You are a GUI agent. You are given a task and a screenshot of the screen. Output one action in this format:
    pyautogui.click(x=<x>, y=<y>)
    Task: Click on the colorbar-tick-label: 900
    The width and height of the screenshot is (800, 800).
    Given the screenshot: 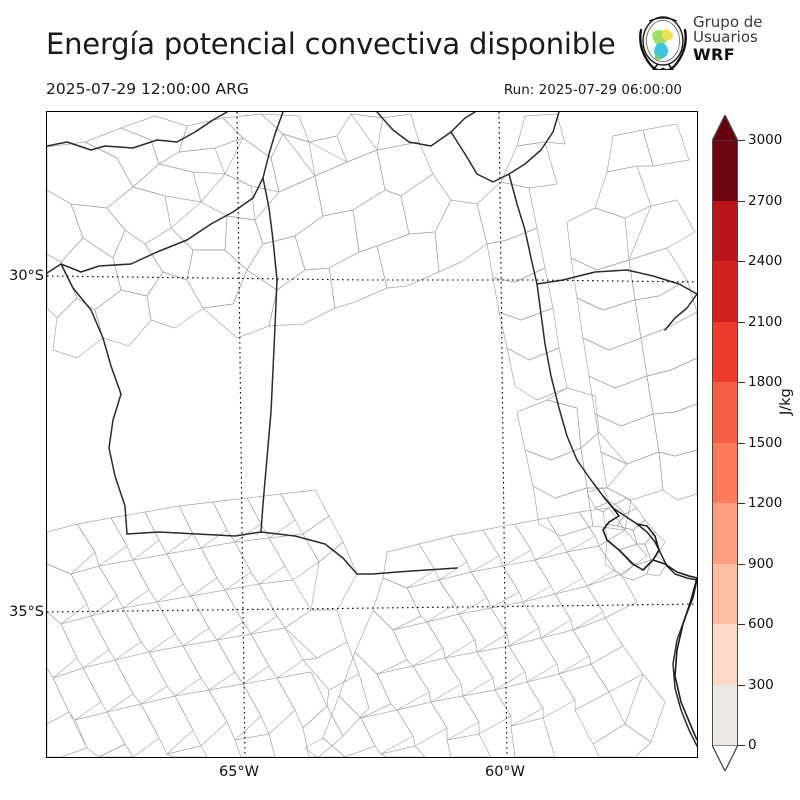 What is the action you would take?
    pyautogui.click(x=761, y=563)
    